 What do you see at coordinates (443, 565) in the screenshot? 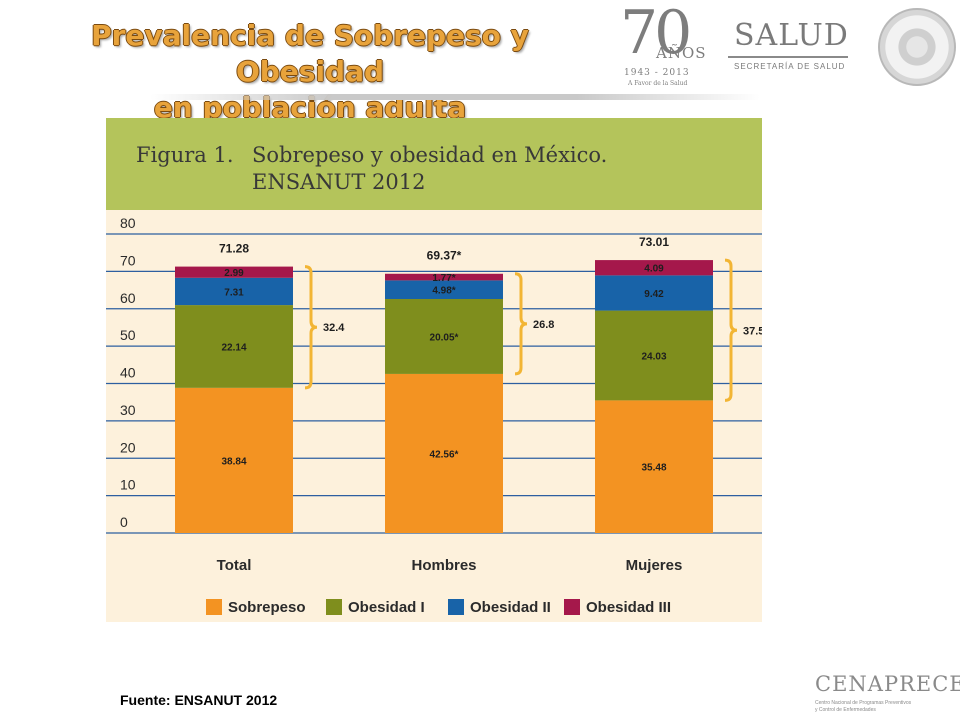
I see `x-tick-label: Hombres` at bounding box center [443, 565].